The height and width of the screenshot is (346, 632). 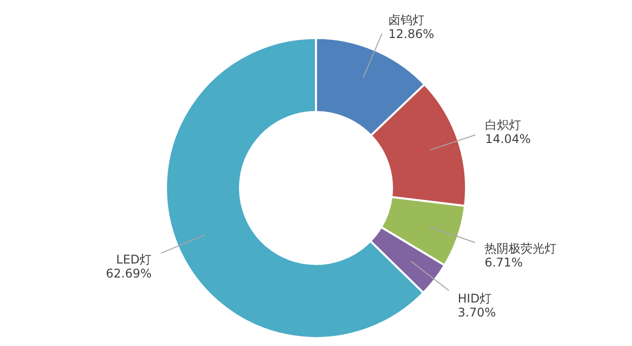 What do you see at coordinates (508, 139) in the screenshot?
I see `data-label: 14.04%` at bounding box center [508, 139].